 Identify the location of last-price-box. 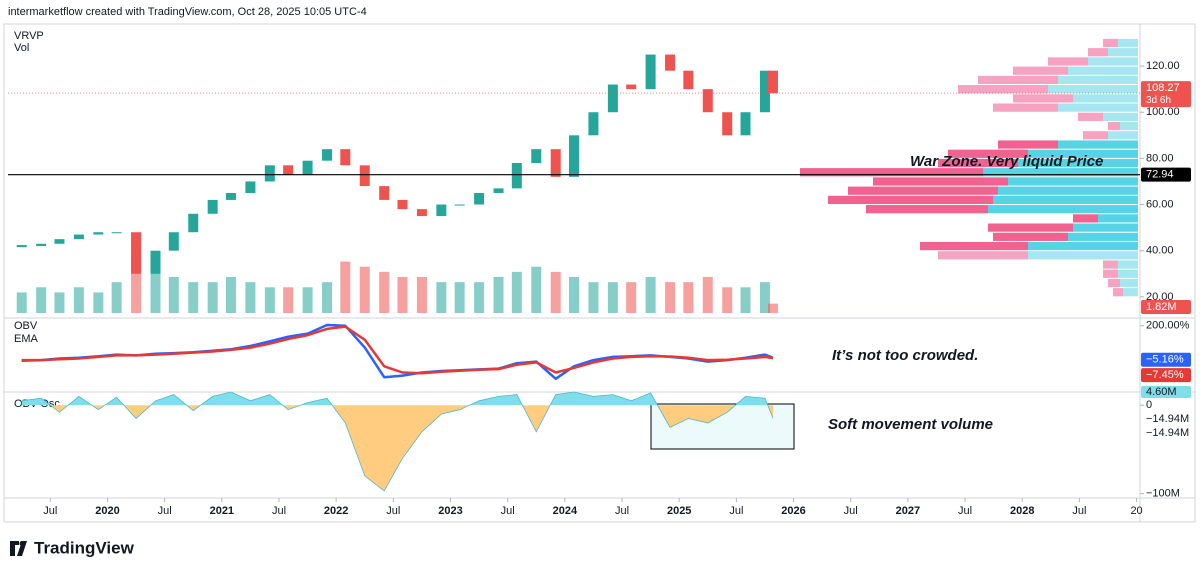
(1166, 94).